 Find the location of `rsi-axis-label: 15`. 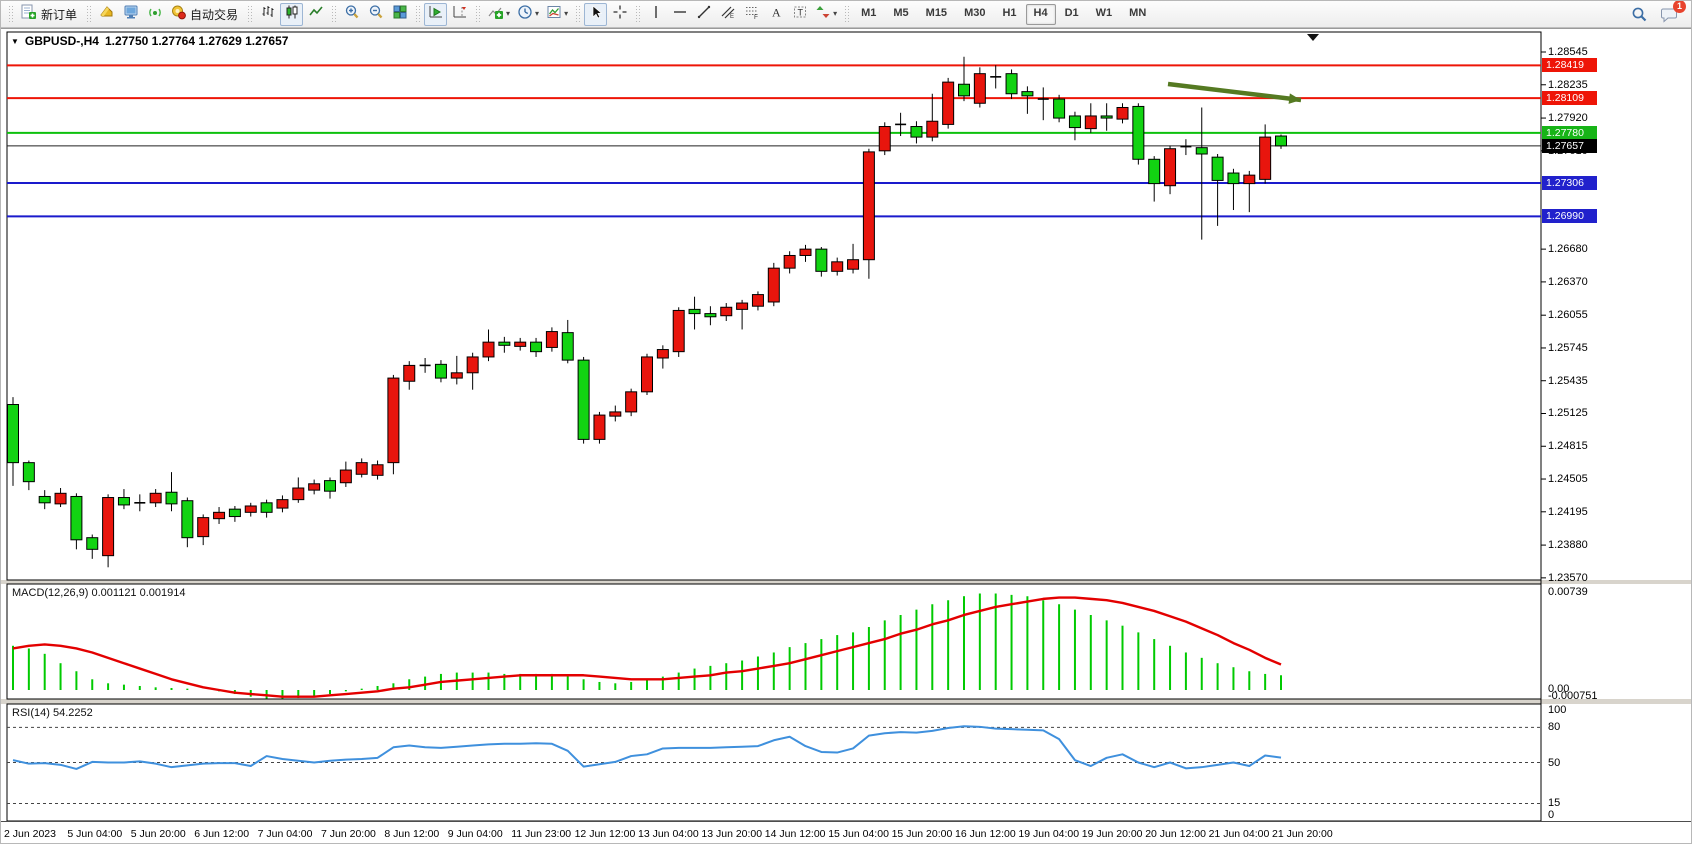

rsi-axis-label: 15 is located at coordinates (1554, 803).